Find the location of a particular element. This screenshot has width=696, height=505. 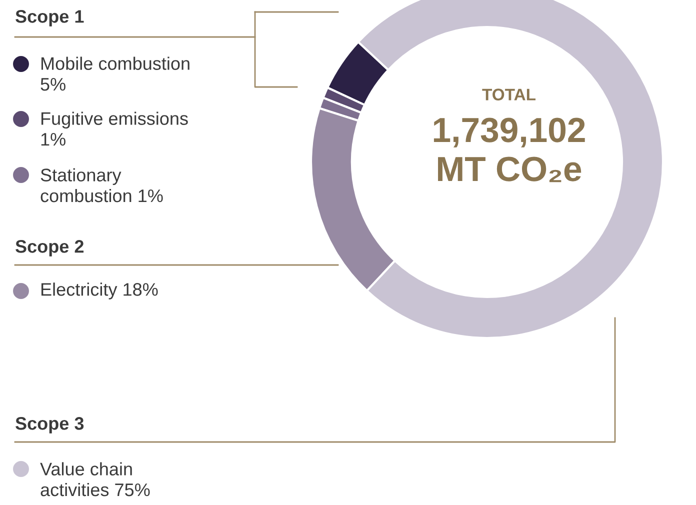

legend-label: Mobile combustion is located at coordinates (115, 63).